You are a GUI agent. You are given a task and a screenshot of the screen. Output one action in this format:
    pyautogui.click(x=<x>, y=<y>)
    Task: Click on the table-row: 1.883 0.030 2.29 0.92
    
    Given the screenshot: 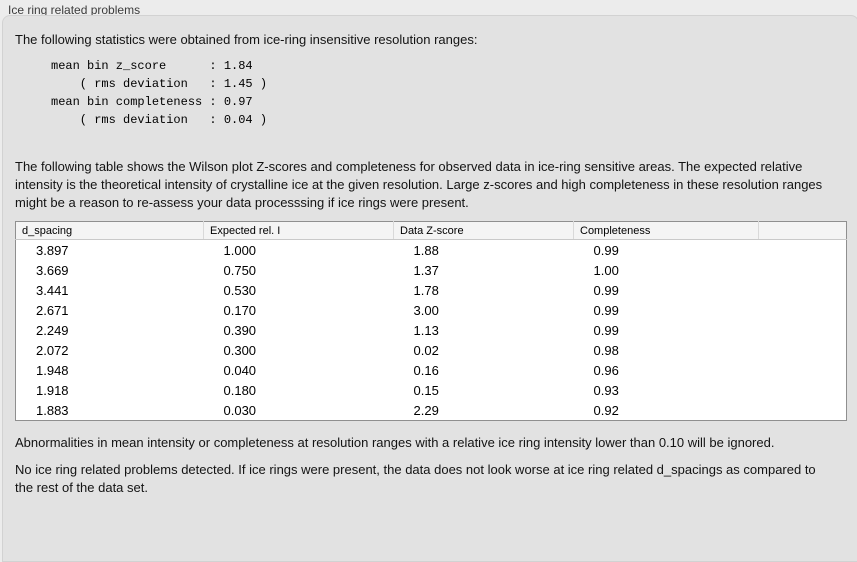 What is the action you would take?
    pyautogui.click(x=431, y=410)
    